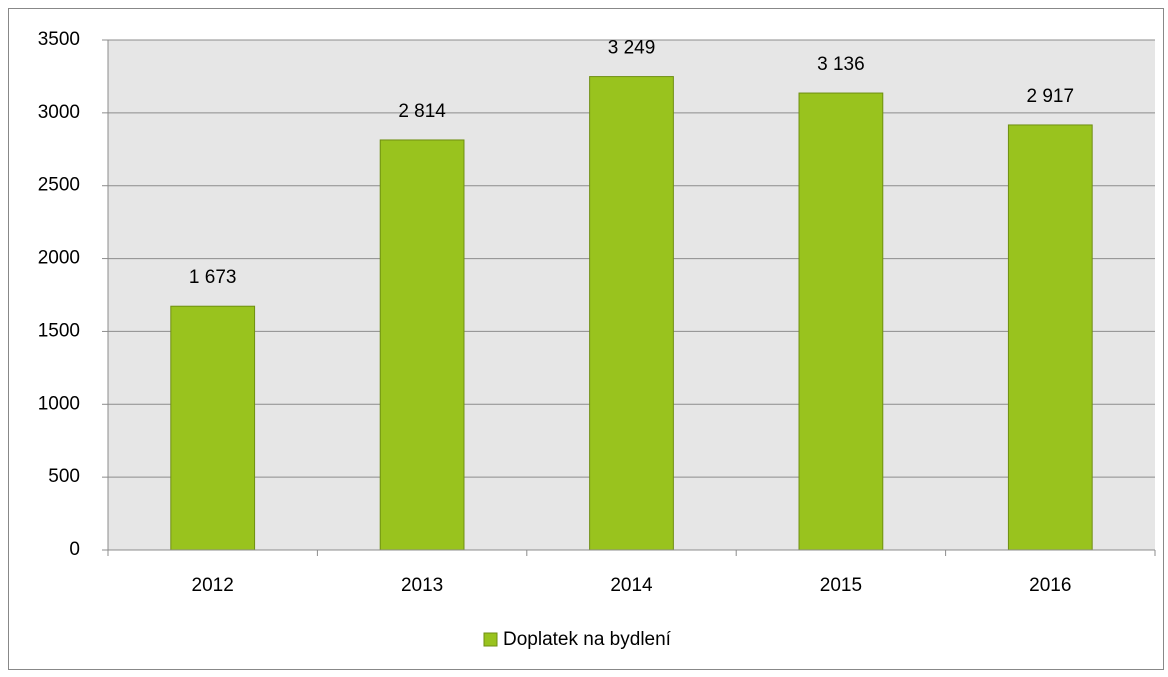  Describe the element at coordinates (490, 639) in the screenshot. I see `legend-swatch` at that location.